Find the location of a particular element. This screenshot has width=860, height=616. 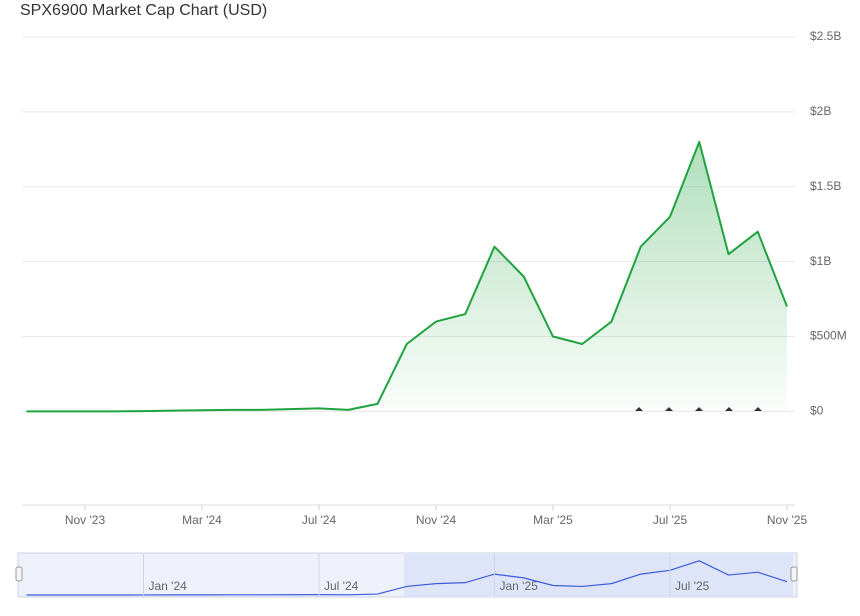

navigator-tick-label: Jan '25 is located at coordinates (519, 586).